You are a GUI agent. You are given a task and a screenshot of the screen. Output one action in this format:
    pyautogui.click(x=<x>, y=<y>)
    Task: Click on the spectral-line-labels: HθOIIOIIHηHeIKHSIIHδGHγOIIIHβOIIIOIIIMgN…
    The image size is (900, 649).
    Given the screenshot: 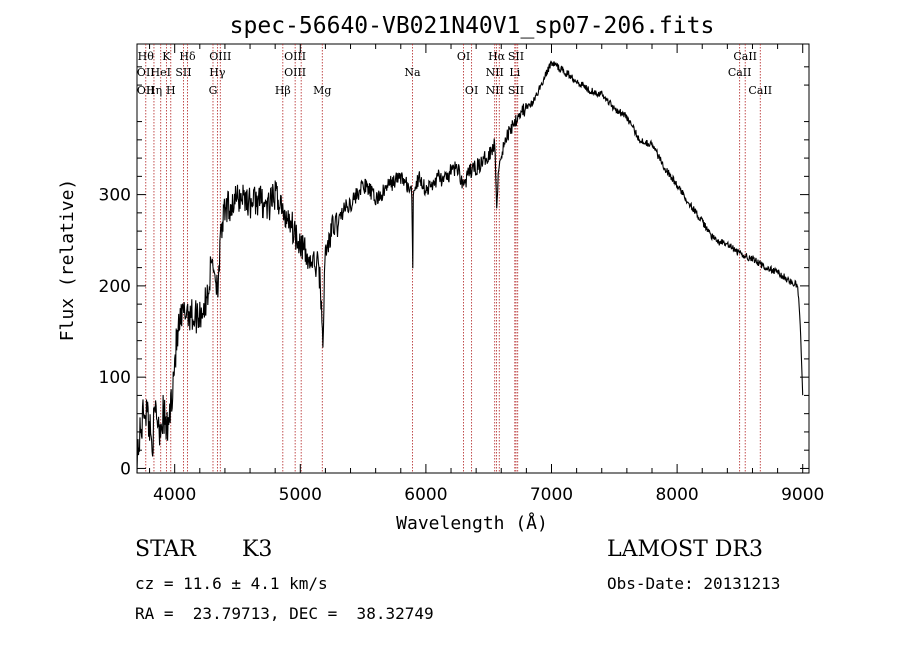 What is the action you would take?
    pyautogui.click(x=454, y=73)
    